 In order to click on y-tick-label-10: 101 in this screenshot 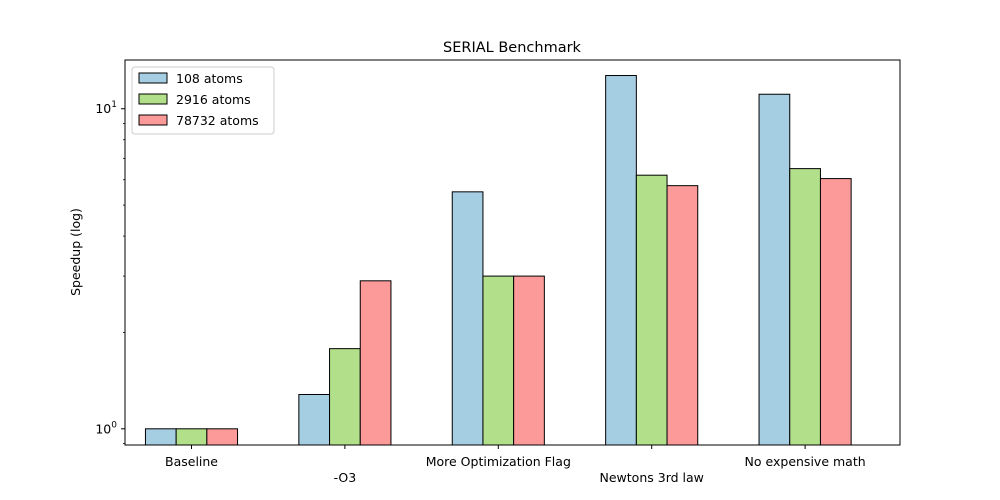, I will do `click(106, 108)`.